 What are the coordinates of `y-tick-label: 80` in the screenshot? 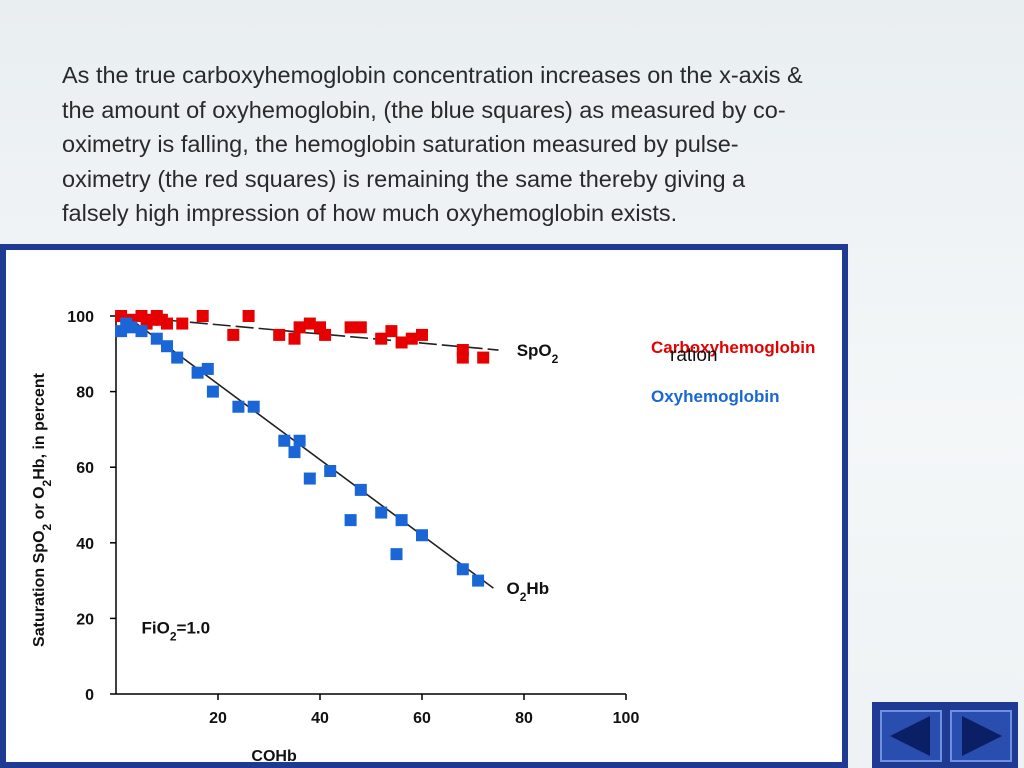 It's located at (85, 393).